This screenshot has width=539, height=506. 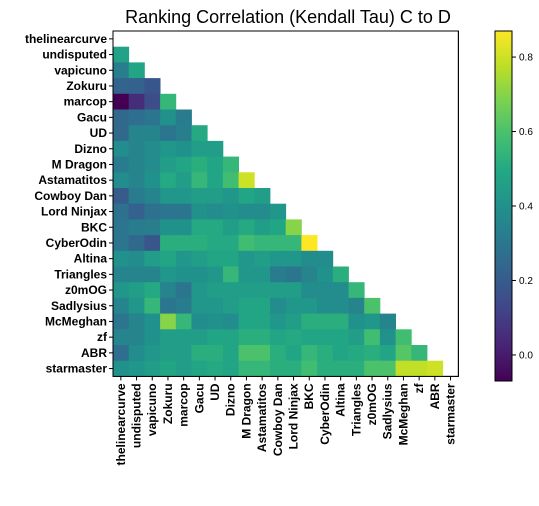 What do you see at coordinates (94, 353) in the screenshot?
I see `row-label: ABR` at bounding box center [94, 353].